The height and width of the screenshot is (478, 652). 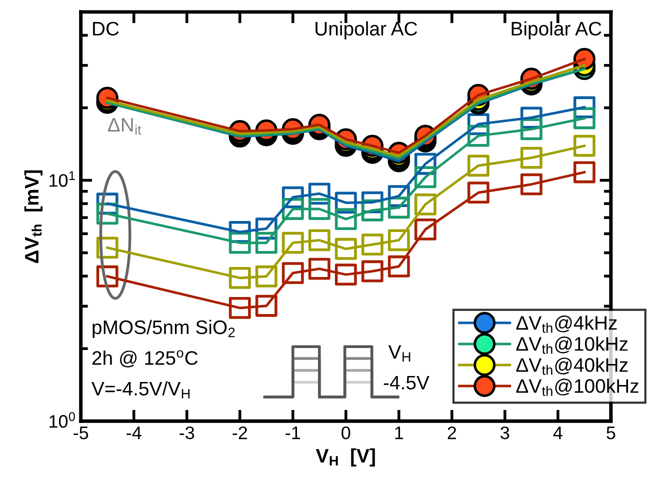 I want to click on y-tick-label: 10$^{1}$, so click(x=62, y=179).